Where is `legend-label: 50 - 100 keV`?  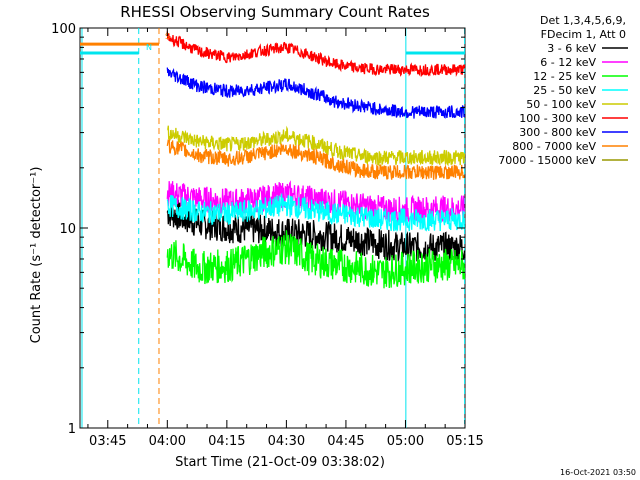
legend-label: 50 - 100 keV is located at coordinates (561, 104).